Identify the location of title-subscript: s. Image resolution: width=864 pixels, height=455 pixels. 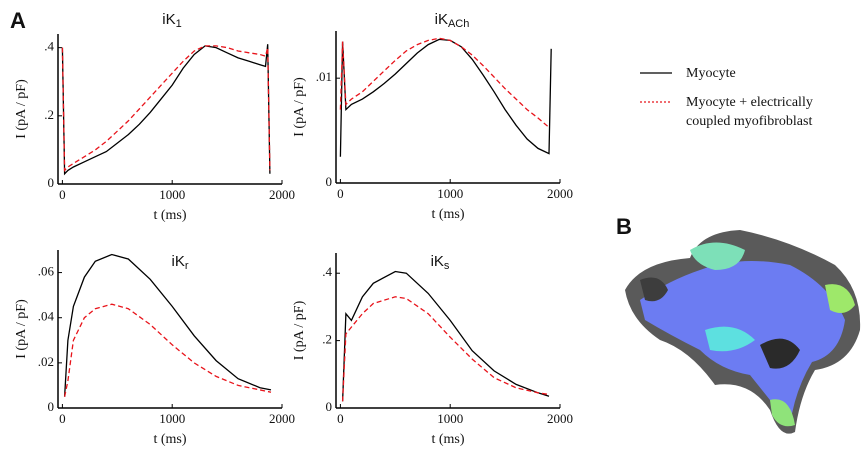
(447, 266).